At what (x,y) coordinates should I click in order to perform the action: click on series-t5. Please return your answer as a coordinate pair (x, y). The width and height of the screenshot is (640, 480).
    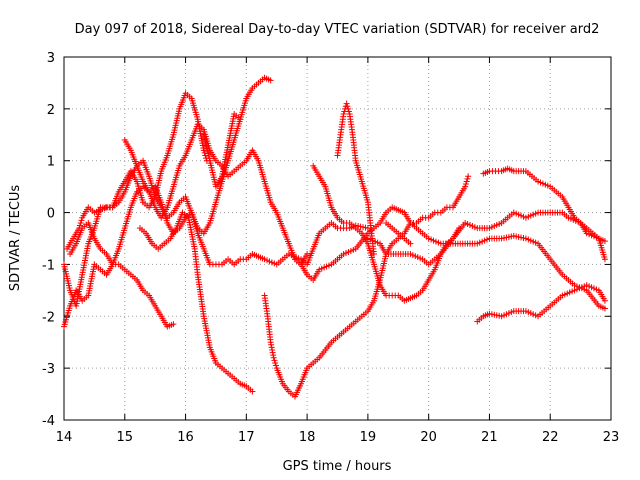
    Looking at the image, I should click on (197, 155).